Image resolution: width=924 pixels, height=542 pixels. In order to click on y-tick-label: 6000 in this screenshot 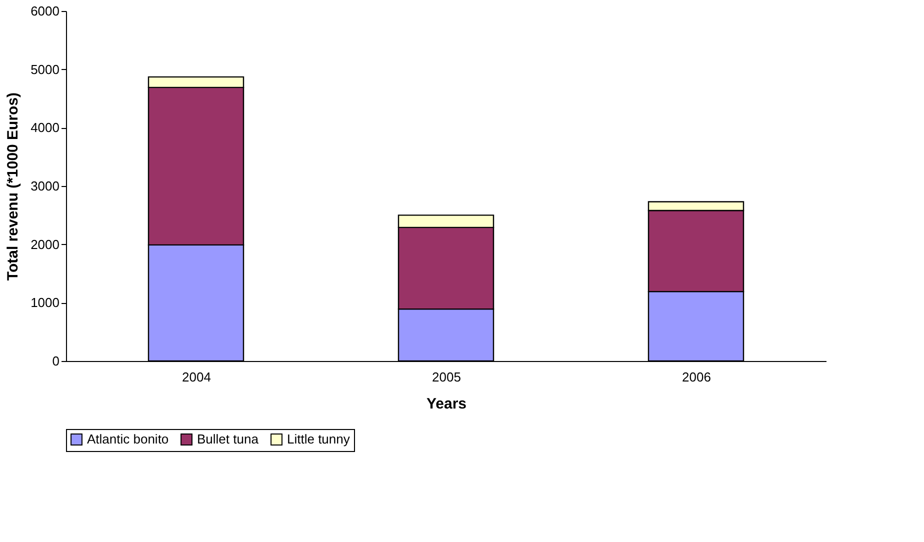, I will do `click(45, 11)`.